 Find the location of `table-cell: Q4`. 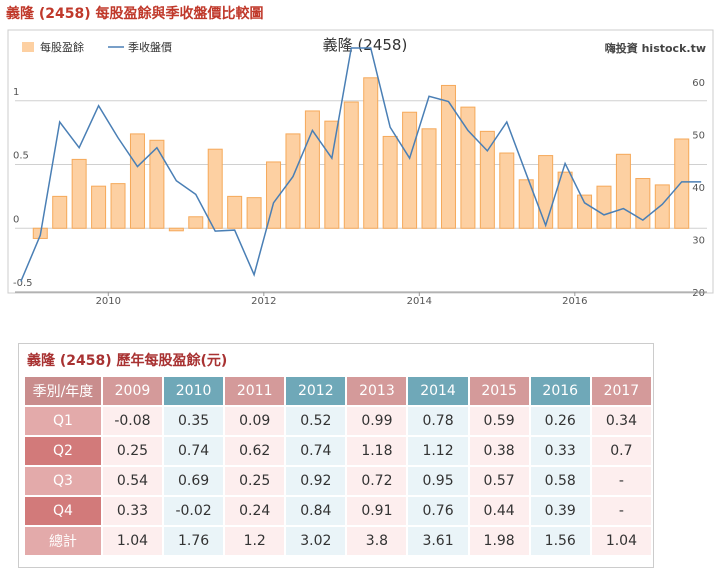

table-cell: Q4 is located at coordinates (63, 511).